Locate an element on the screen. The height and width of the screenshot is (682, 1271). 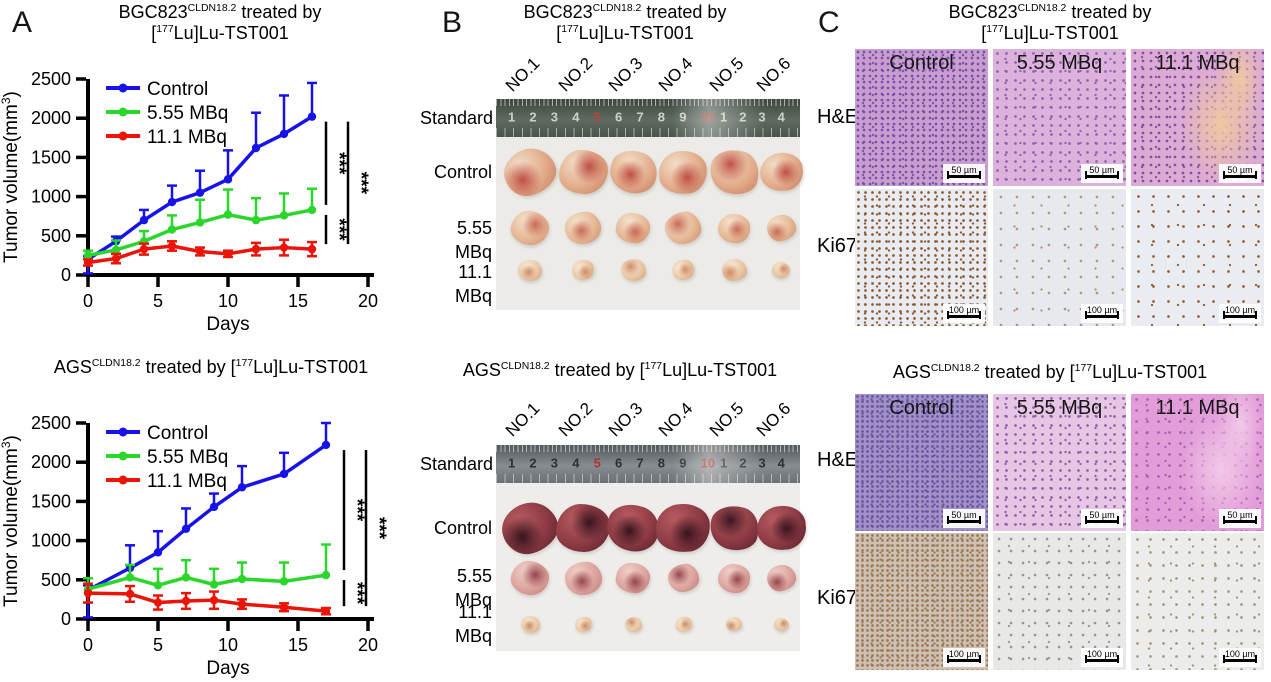
ruler-inch-ticks is located at coordinates (648, 478).